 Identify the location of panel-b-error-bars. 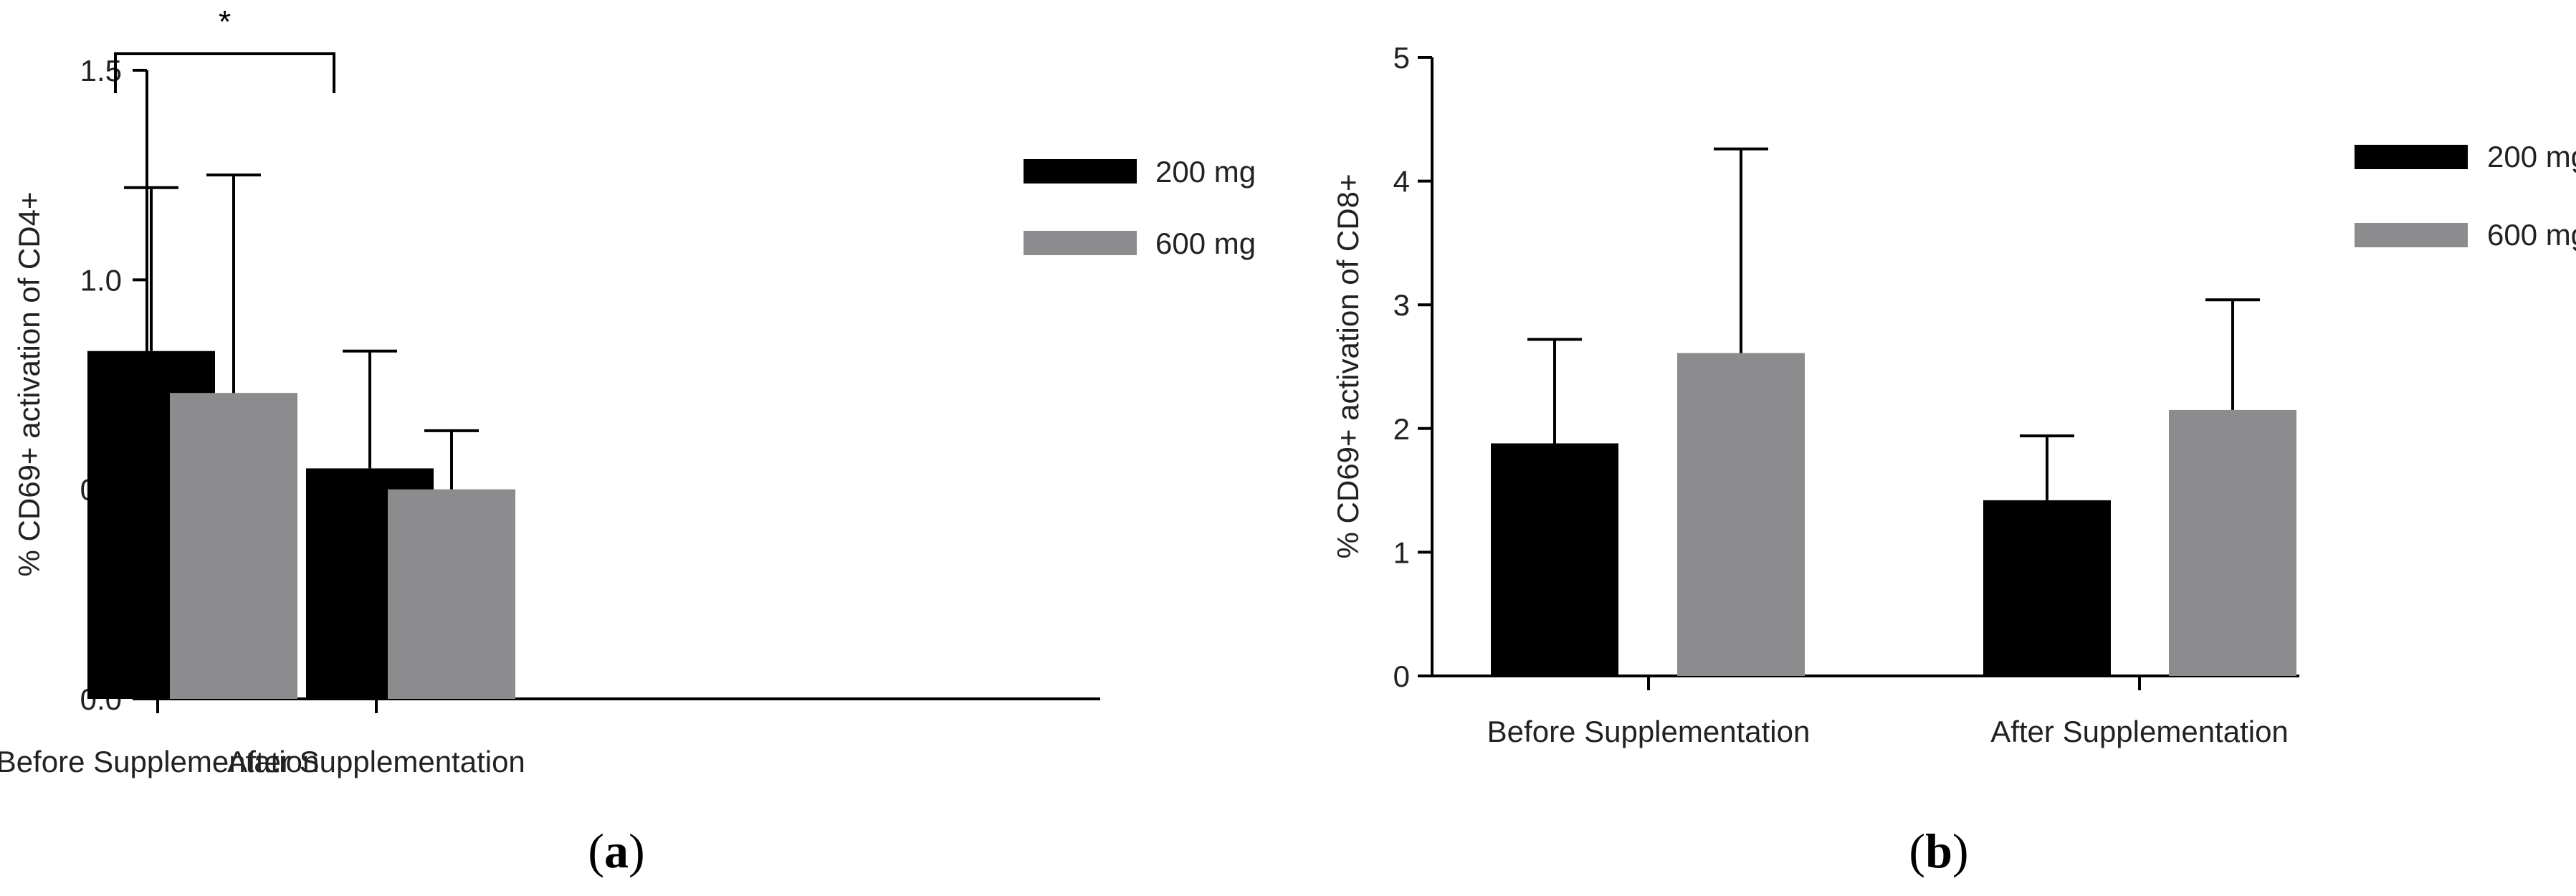
(1893, 323).